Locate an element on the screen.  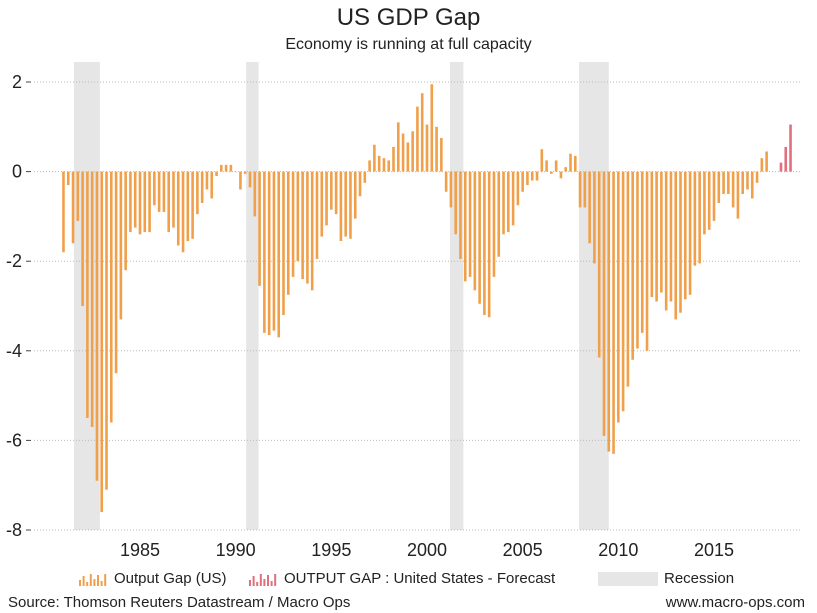
y-tick-label: 2 is located at coordinates (17, 82).